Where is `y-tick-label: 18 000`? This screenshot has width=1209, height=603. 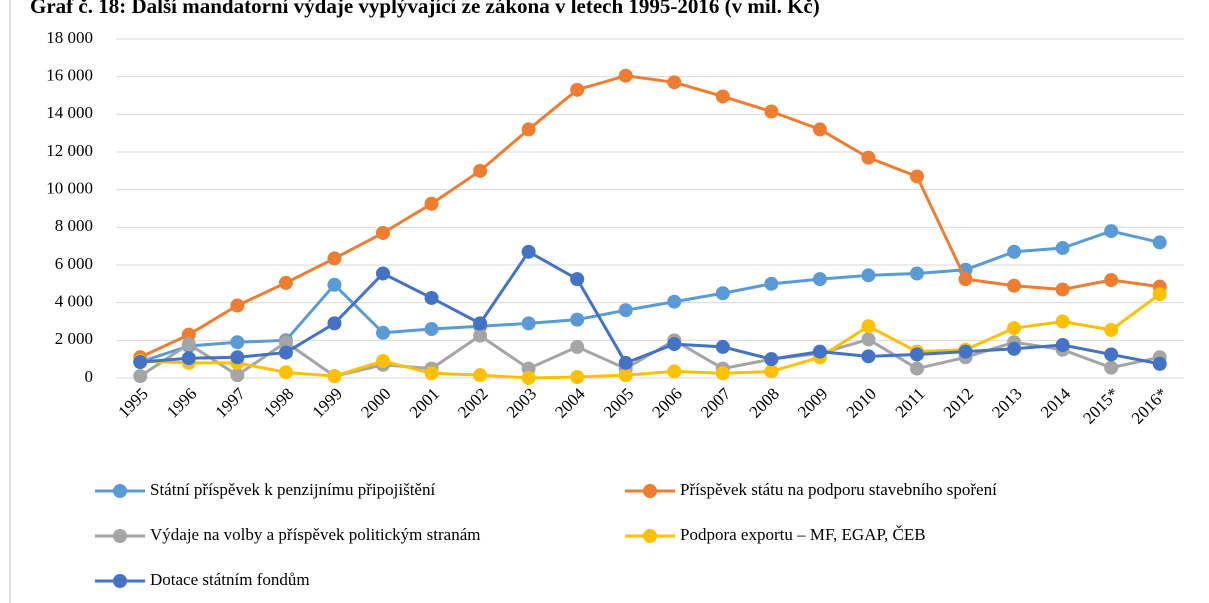
y-tick-label: 18 000 is located at coordinates (69, 37).